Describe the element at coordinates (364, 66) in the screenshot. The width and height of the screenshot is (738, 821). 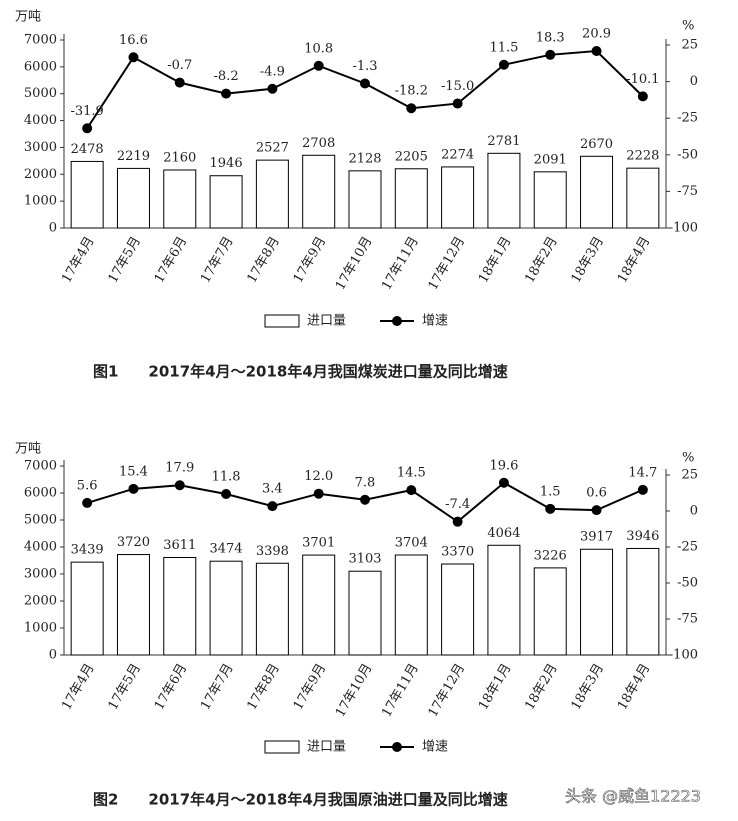
I see `line-value-label: -1.3` at that location.